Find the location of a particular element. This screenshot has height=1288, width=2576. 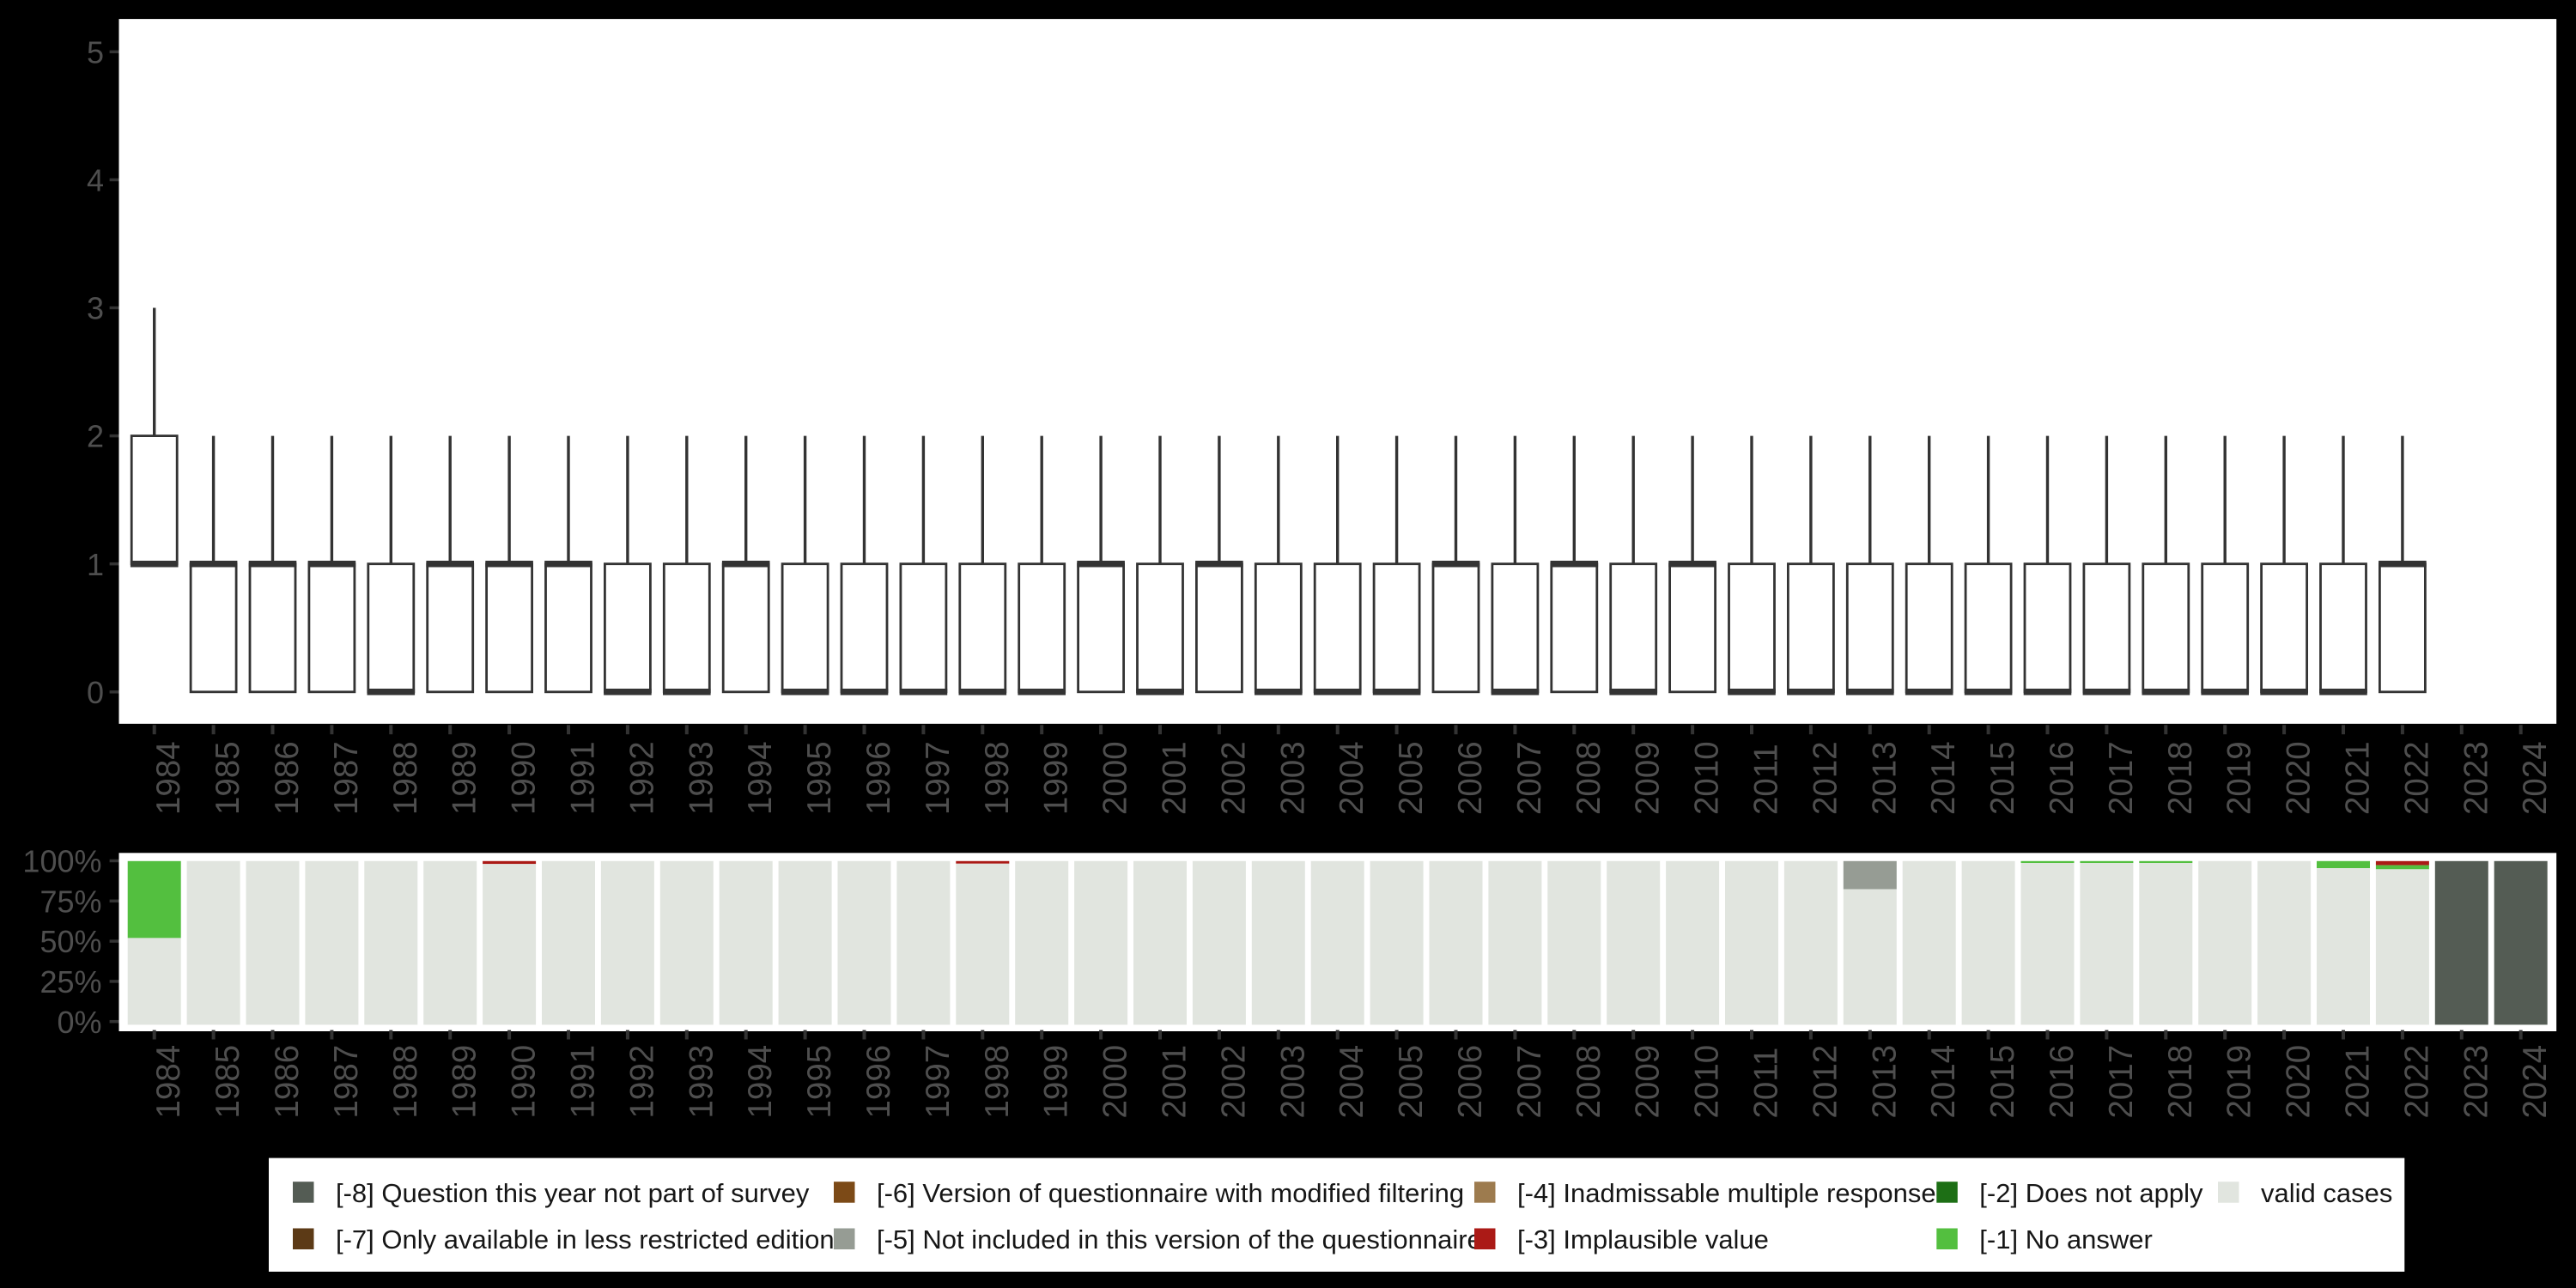

svg-text: [-2] Does not apply is located at coordinates (2091, 1193).